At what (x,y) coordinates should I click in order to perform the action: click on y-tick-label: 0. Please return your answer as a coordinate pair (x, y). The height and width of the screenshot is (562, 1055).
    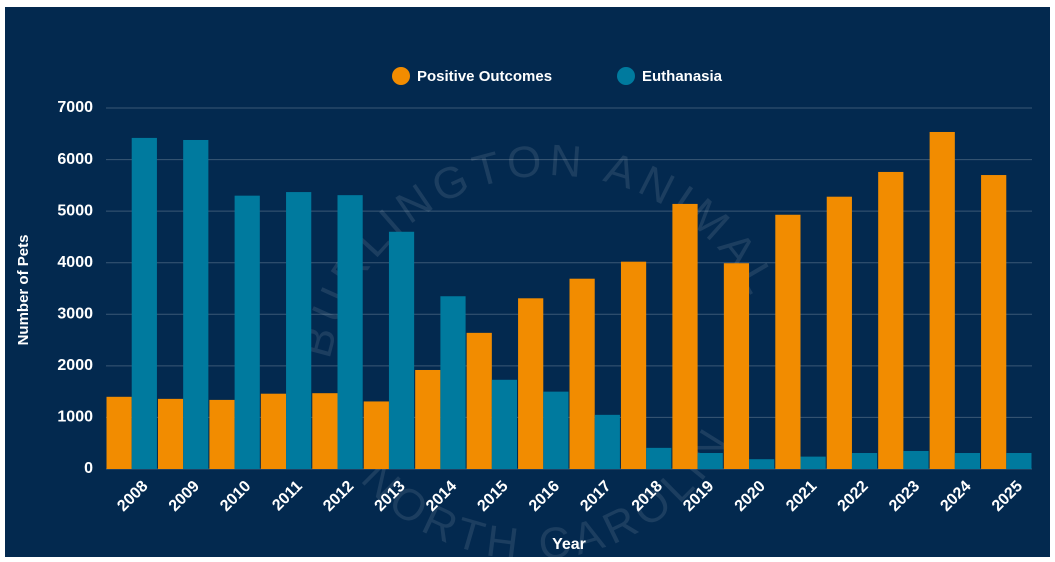
    Looking at the image, I should click on (88, 468).